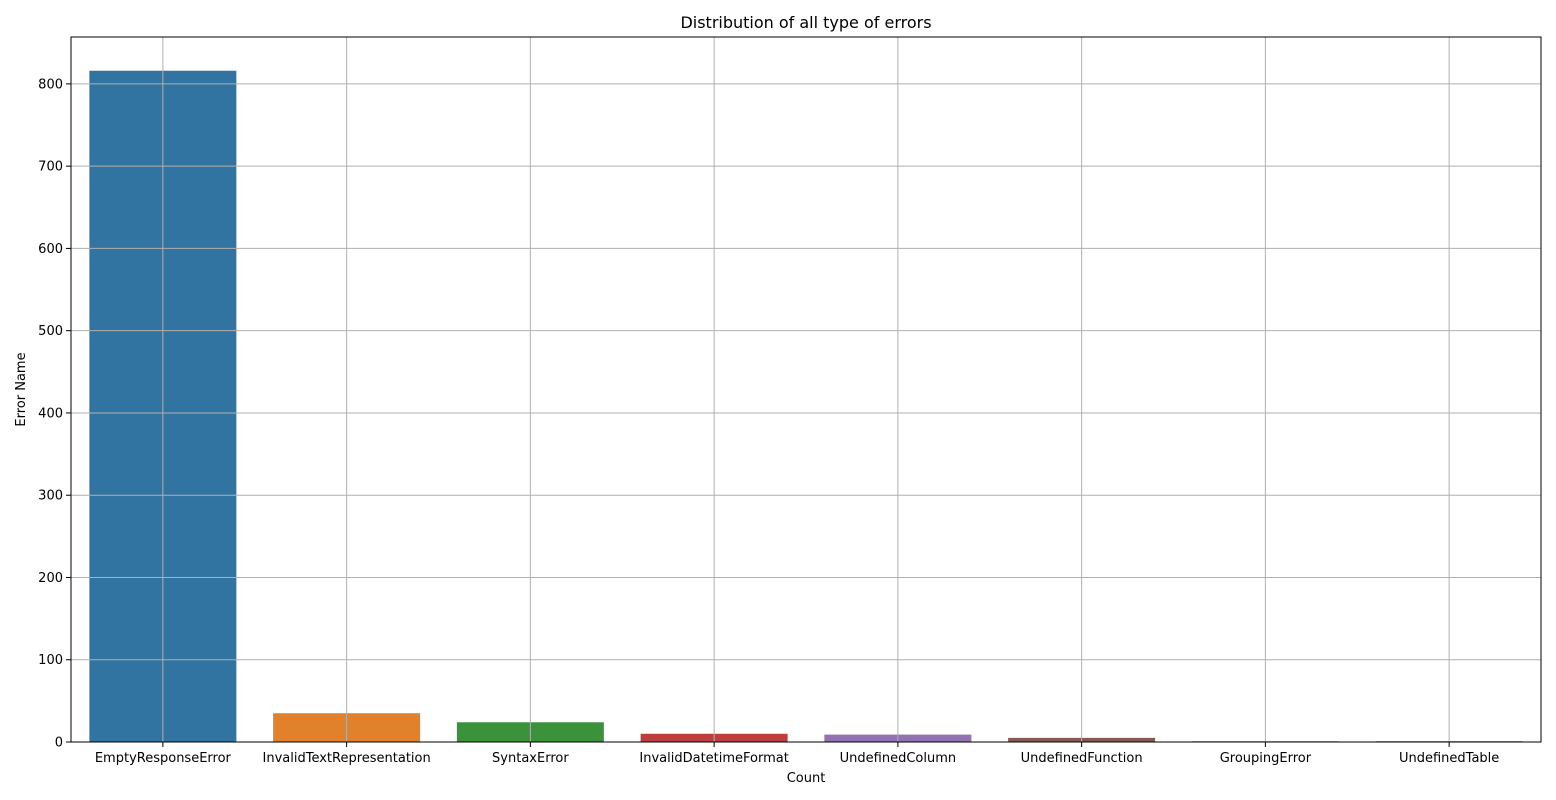 The width and height of the screenshot is (1556, 800). I want to click on chart-title: Distribution of all type of errors, so click(805, 22).